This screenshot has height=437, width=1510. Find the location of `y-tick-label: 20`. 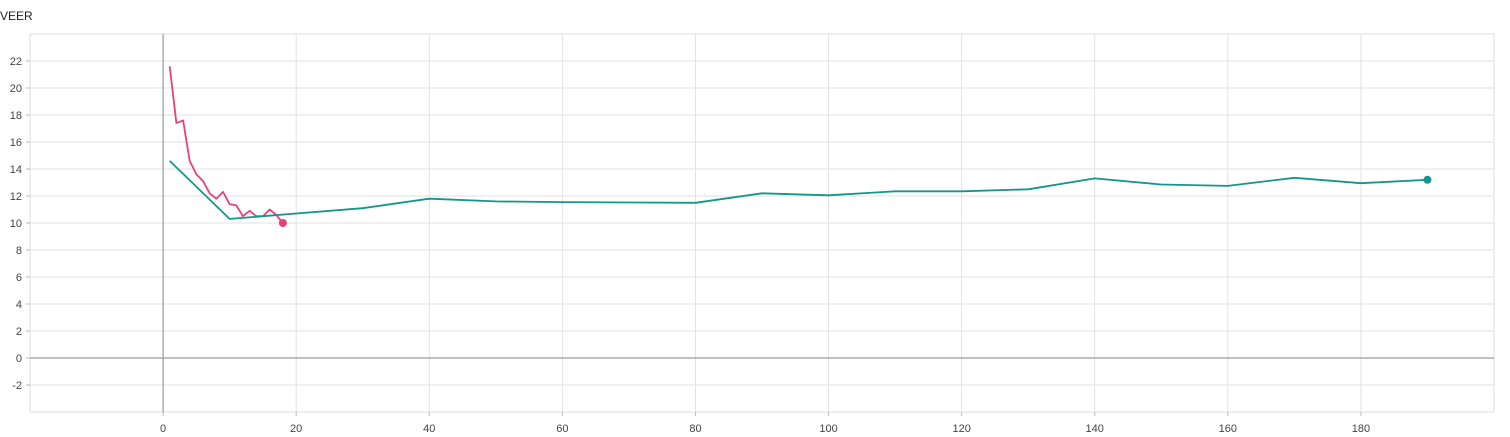

y-tick-label: 20 is located at coordinates (16, 89).